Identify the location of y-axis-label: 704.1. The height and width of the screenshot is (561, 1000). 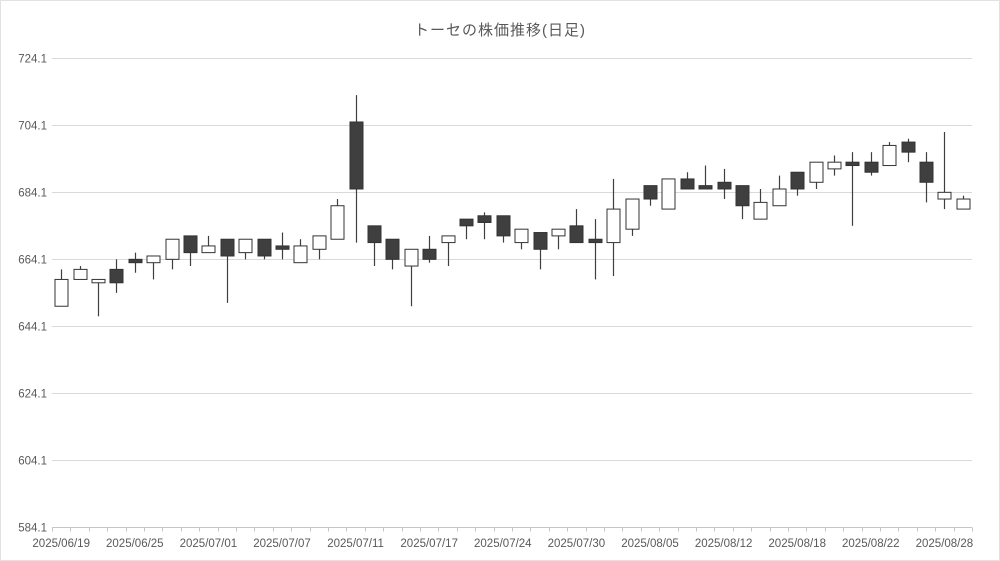
(32, 127).